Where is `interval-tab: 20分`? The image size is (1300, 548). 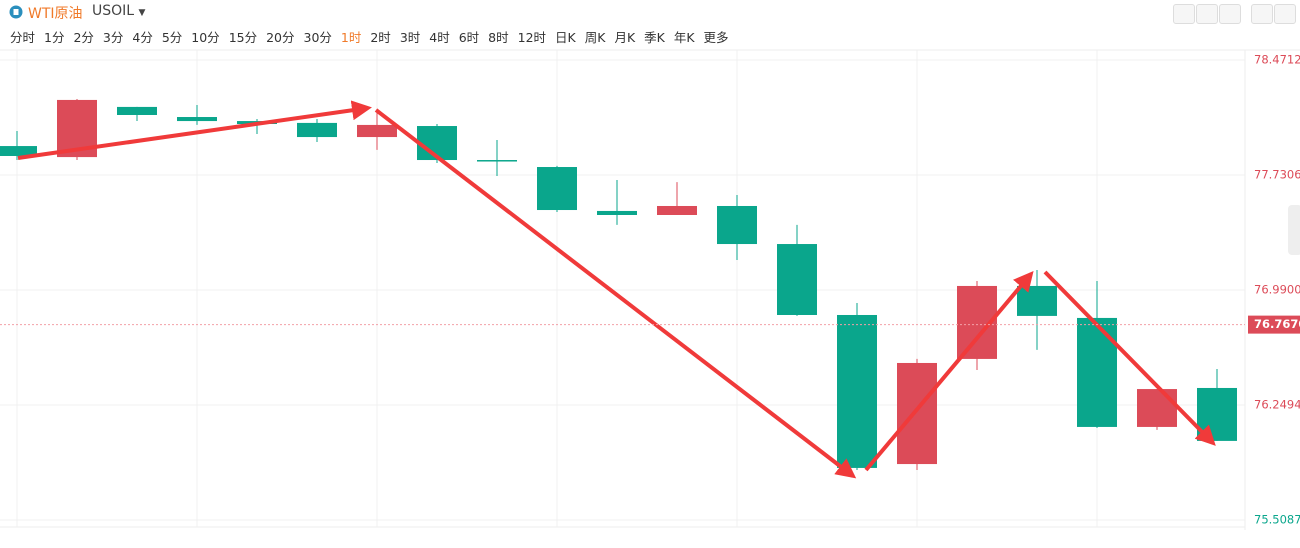 interval-tab: 20分 is located at coordinates (280, 37).